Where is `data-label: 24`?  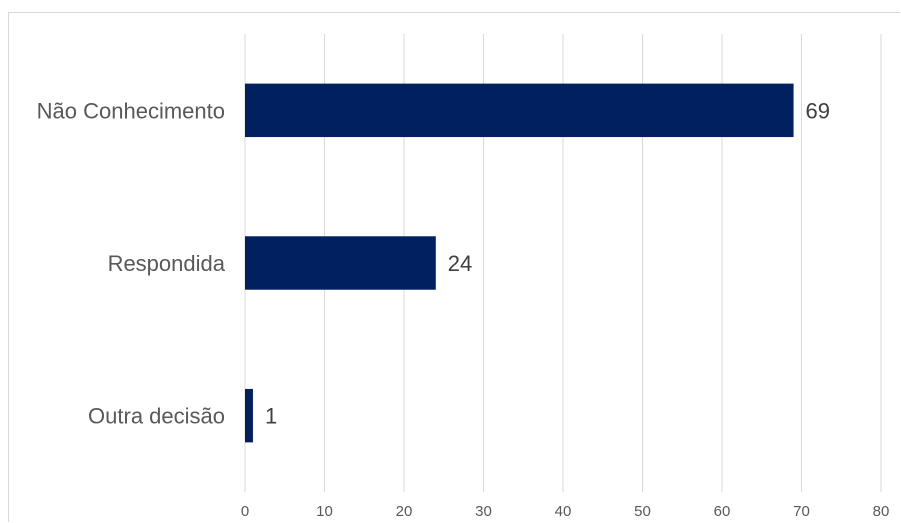
data-label: 24 is located at coordinates (460, 263).